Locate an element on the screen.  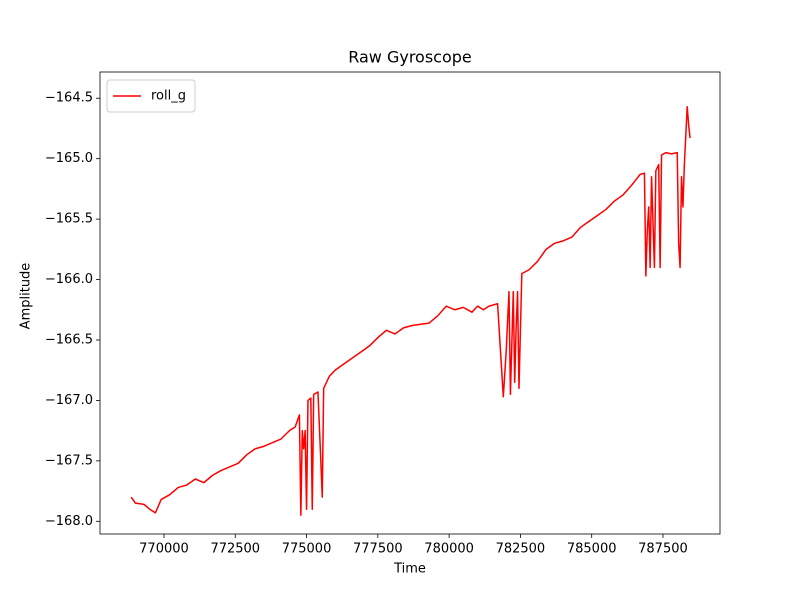
y-tick-label: −168.0 is located at coordinates (69, 521).